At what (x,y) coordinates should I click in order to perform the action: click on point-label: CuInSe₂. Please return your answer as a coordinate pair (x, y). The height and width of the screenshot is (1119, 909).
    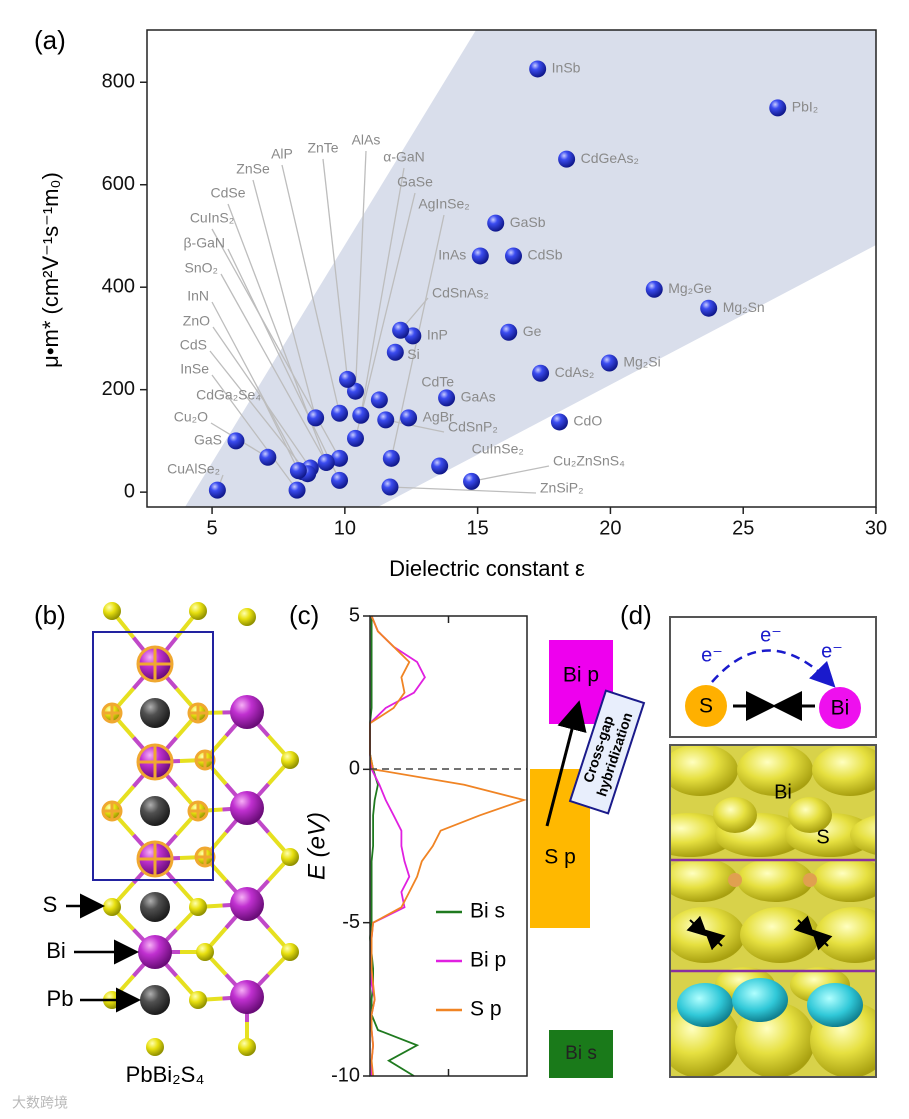
    Looking at the image, I should click on (498, 449).